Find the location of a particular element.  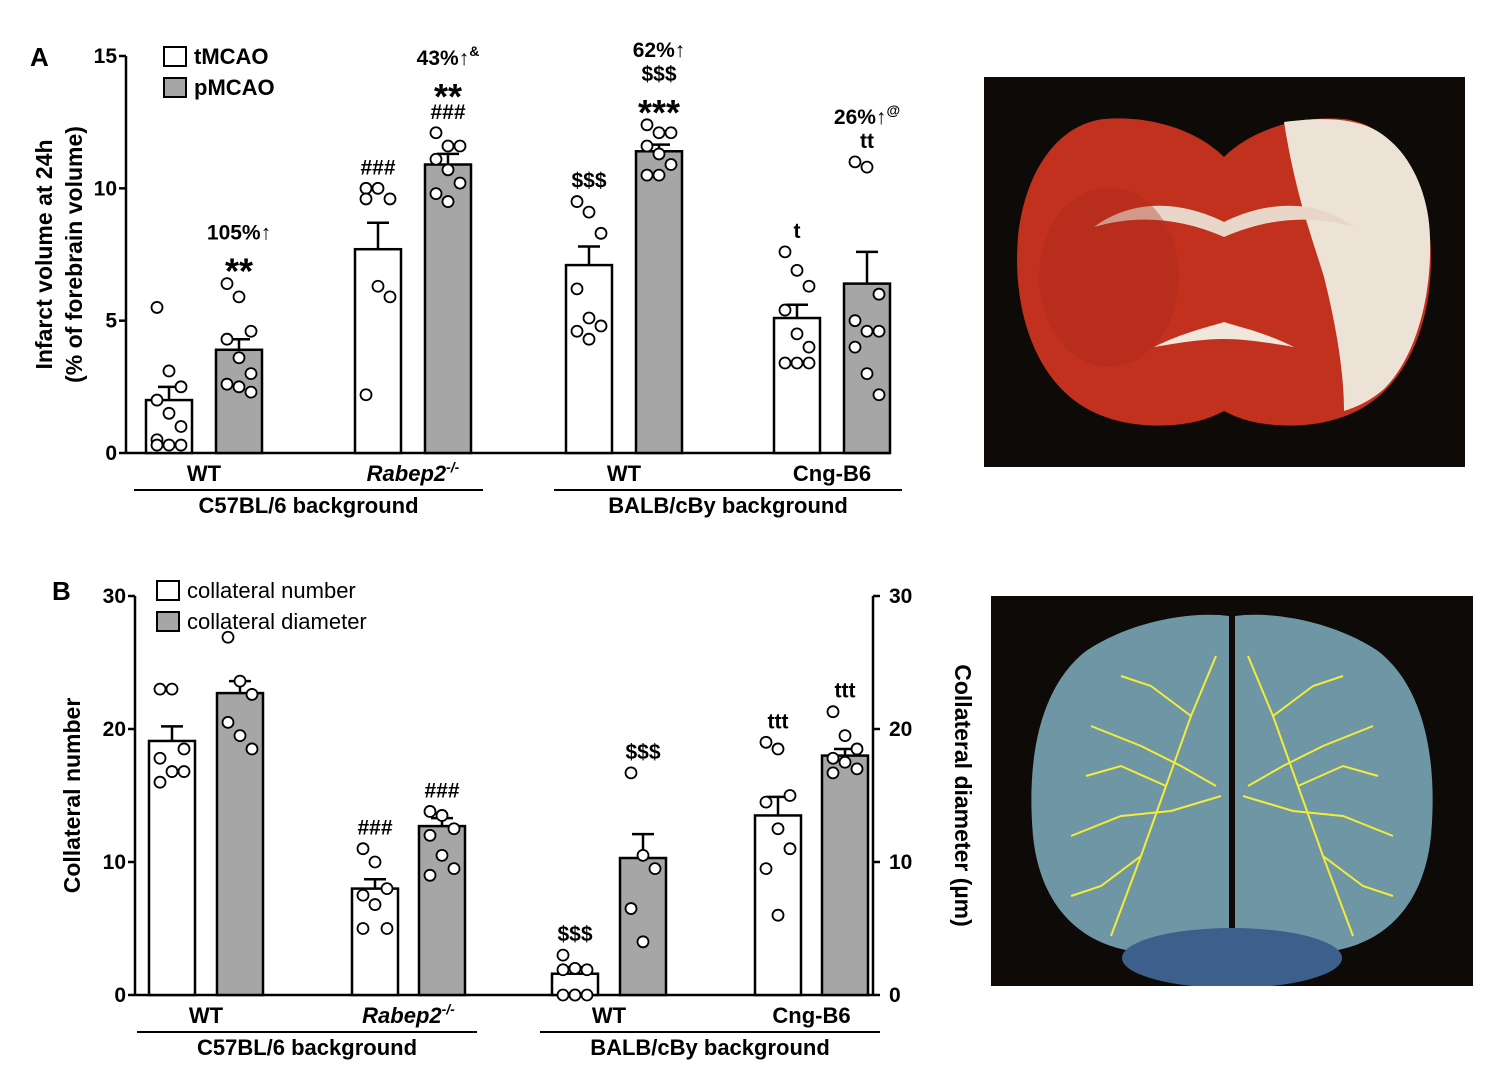

legend-label: collateral diameter is located at coordinates (277, 621).